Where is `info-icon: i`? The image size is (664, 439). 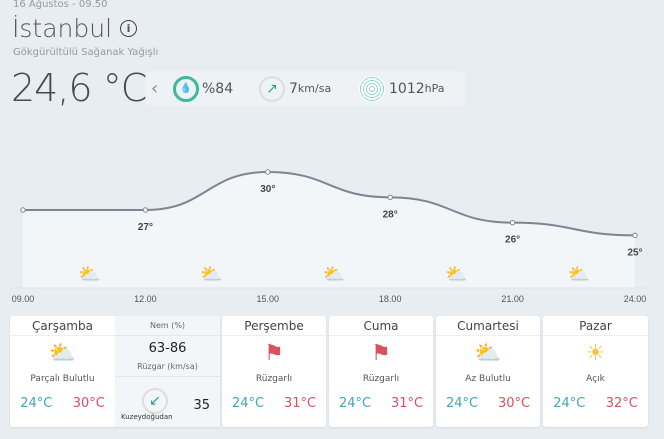
info-icon: i is located at coordinates (129, 28).